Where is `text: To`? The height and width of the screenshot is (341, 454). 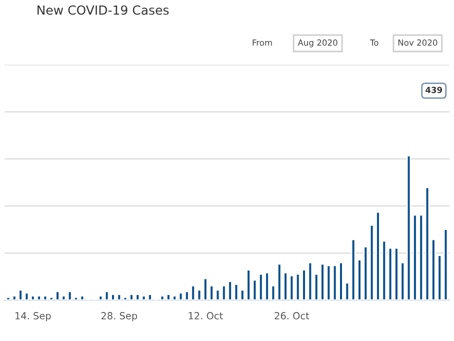 text: To is located at coordinates (374, 43).